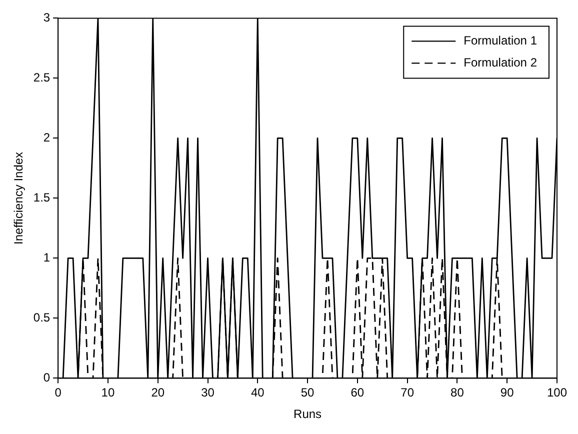  Describe the element at coordinates (41, 197) in the screenshot. I see `y-tick-label: 1.5` at that location.